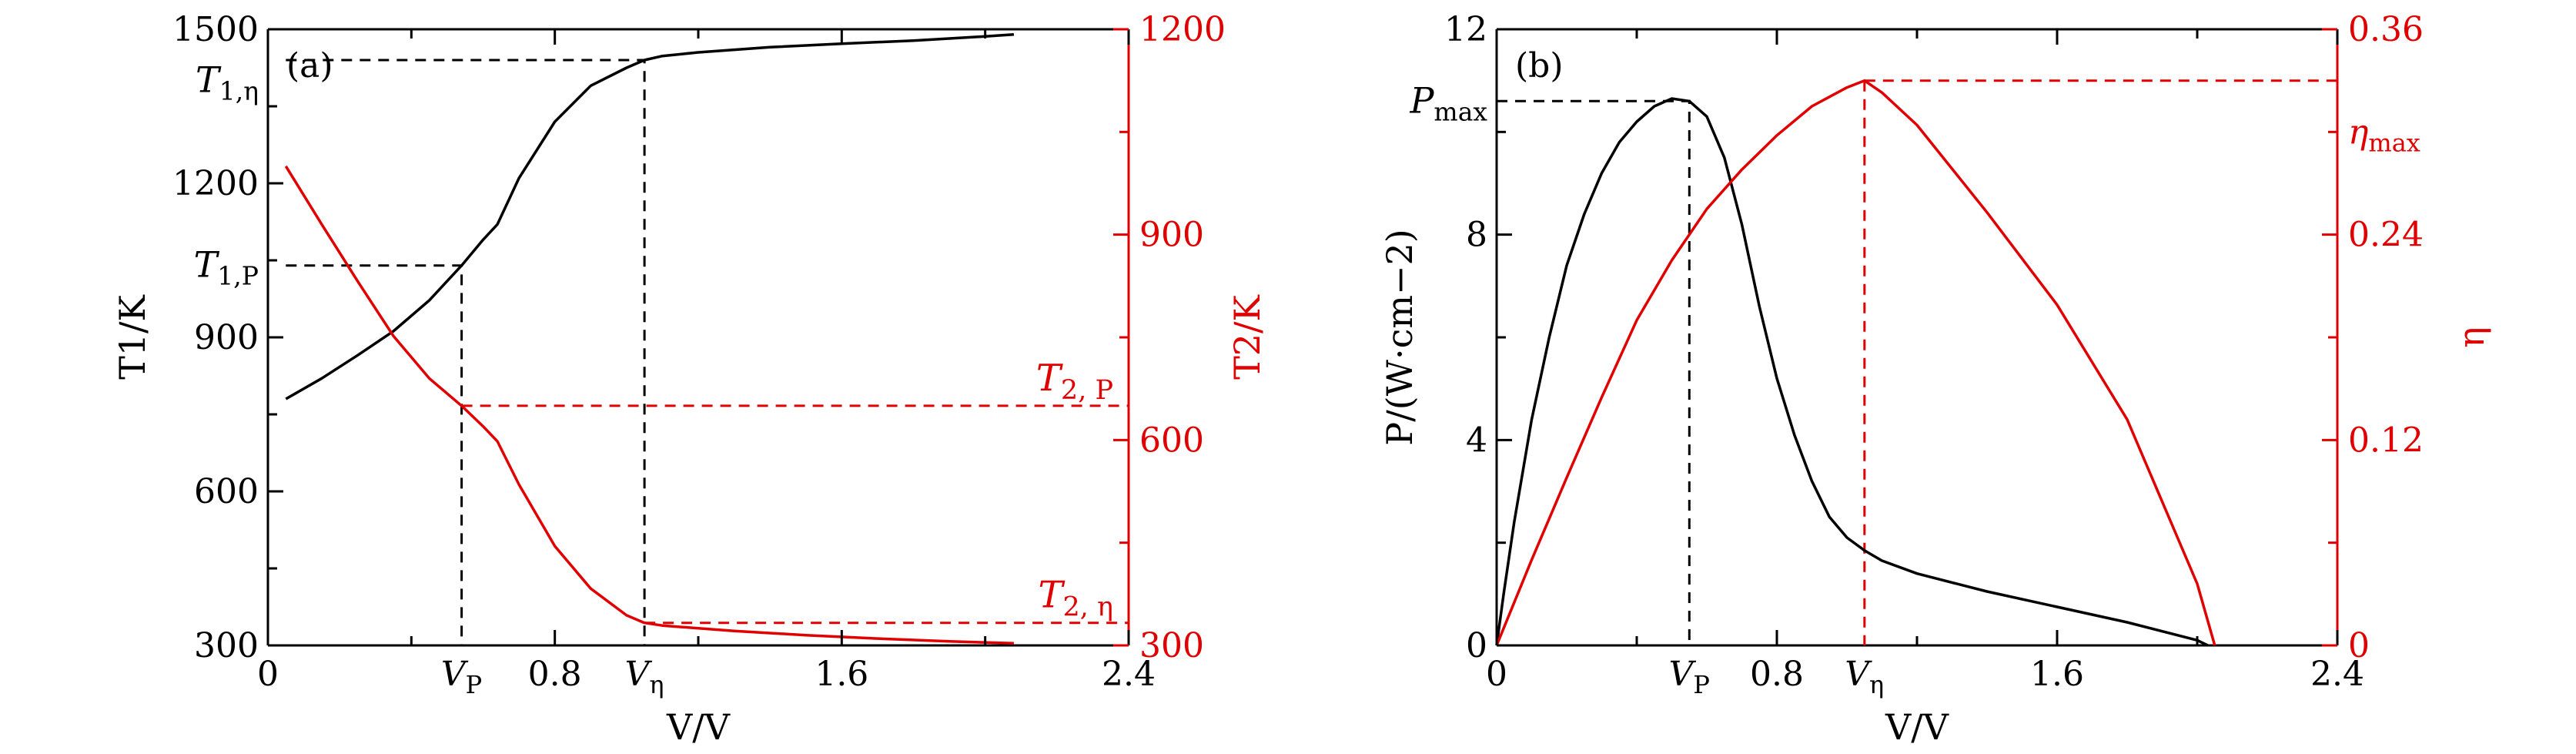 The image size is (2576, 754). Describe the element at coordinates (227, 337) in the screenshot. I see `left-y-tick-label: 900` at that location.